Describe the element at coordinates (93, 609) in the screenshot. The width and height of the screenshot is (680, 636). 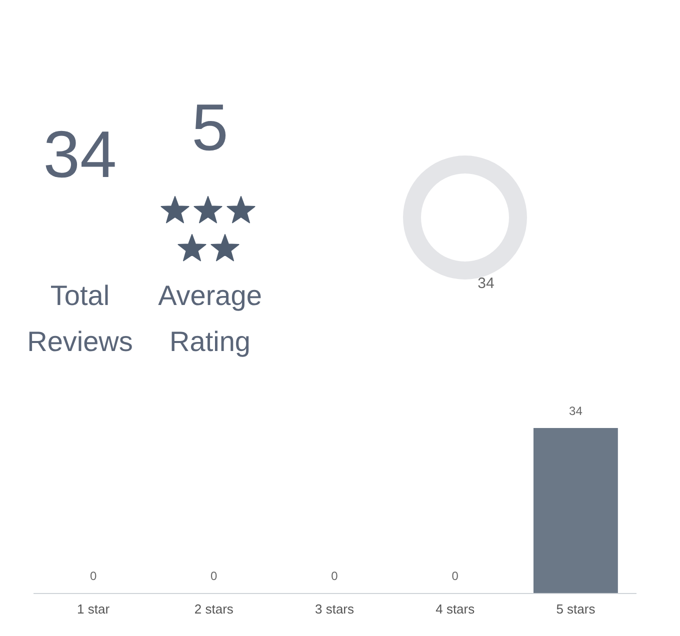
I see `x-tick-label: 1 star` at that location.